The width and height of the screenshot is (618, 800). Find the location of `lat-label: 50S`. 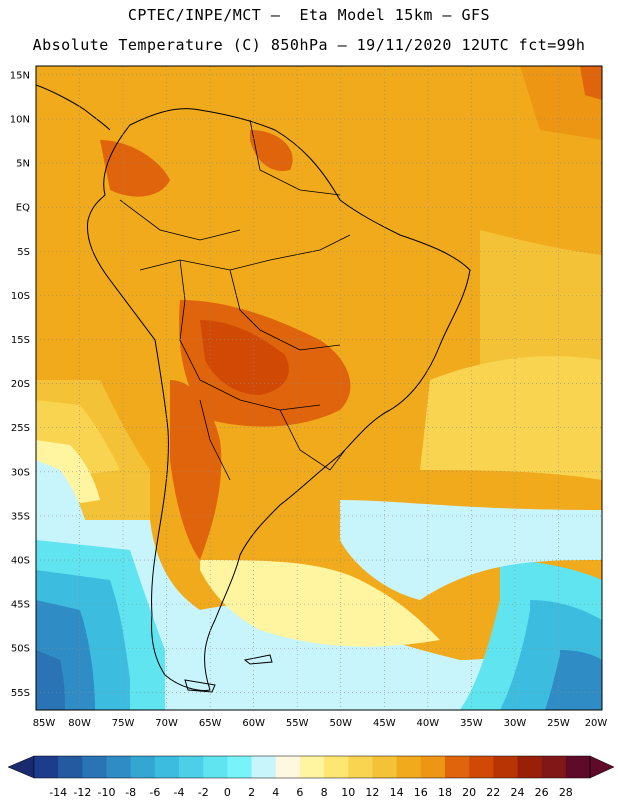

lat-label: 50S is located at coordinates (20, 649).